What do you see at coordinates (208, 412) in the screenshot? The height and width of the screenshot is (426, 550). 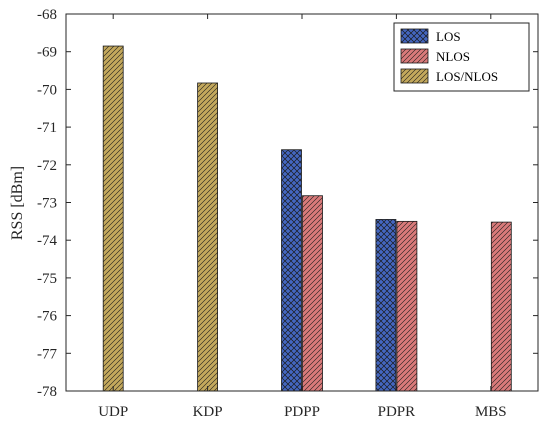 I see `x-tick-label: KDP` at bounding box center [208, 412].